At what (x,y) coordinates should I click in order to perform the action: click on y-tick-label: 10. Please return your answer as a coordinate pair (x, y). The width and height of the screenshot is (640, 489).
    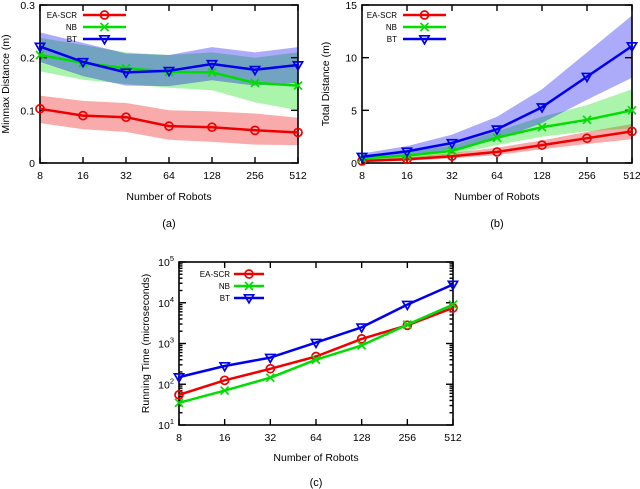
    Looking at the image, I should click on (351, 59).